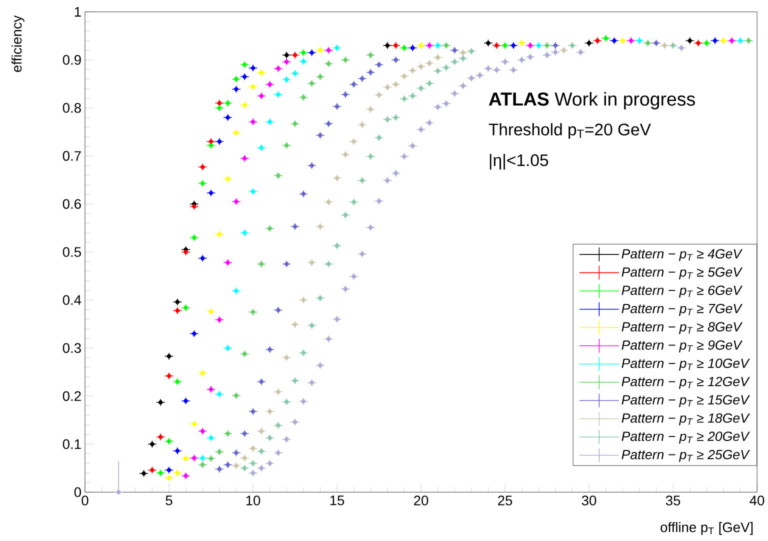 The height and width of the screenshot is (541, 768). I want to click on y-tick-label: 0.1, so click(71, 444).